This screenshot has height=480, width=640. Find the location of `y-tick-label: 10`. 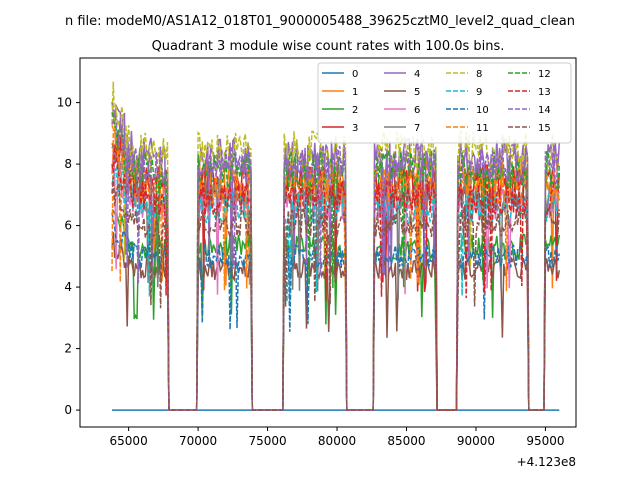

y-tick-label: 10 is located at coordinates (64, 103).